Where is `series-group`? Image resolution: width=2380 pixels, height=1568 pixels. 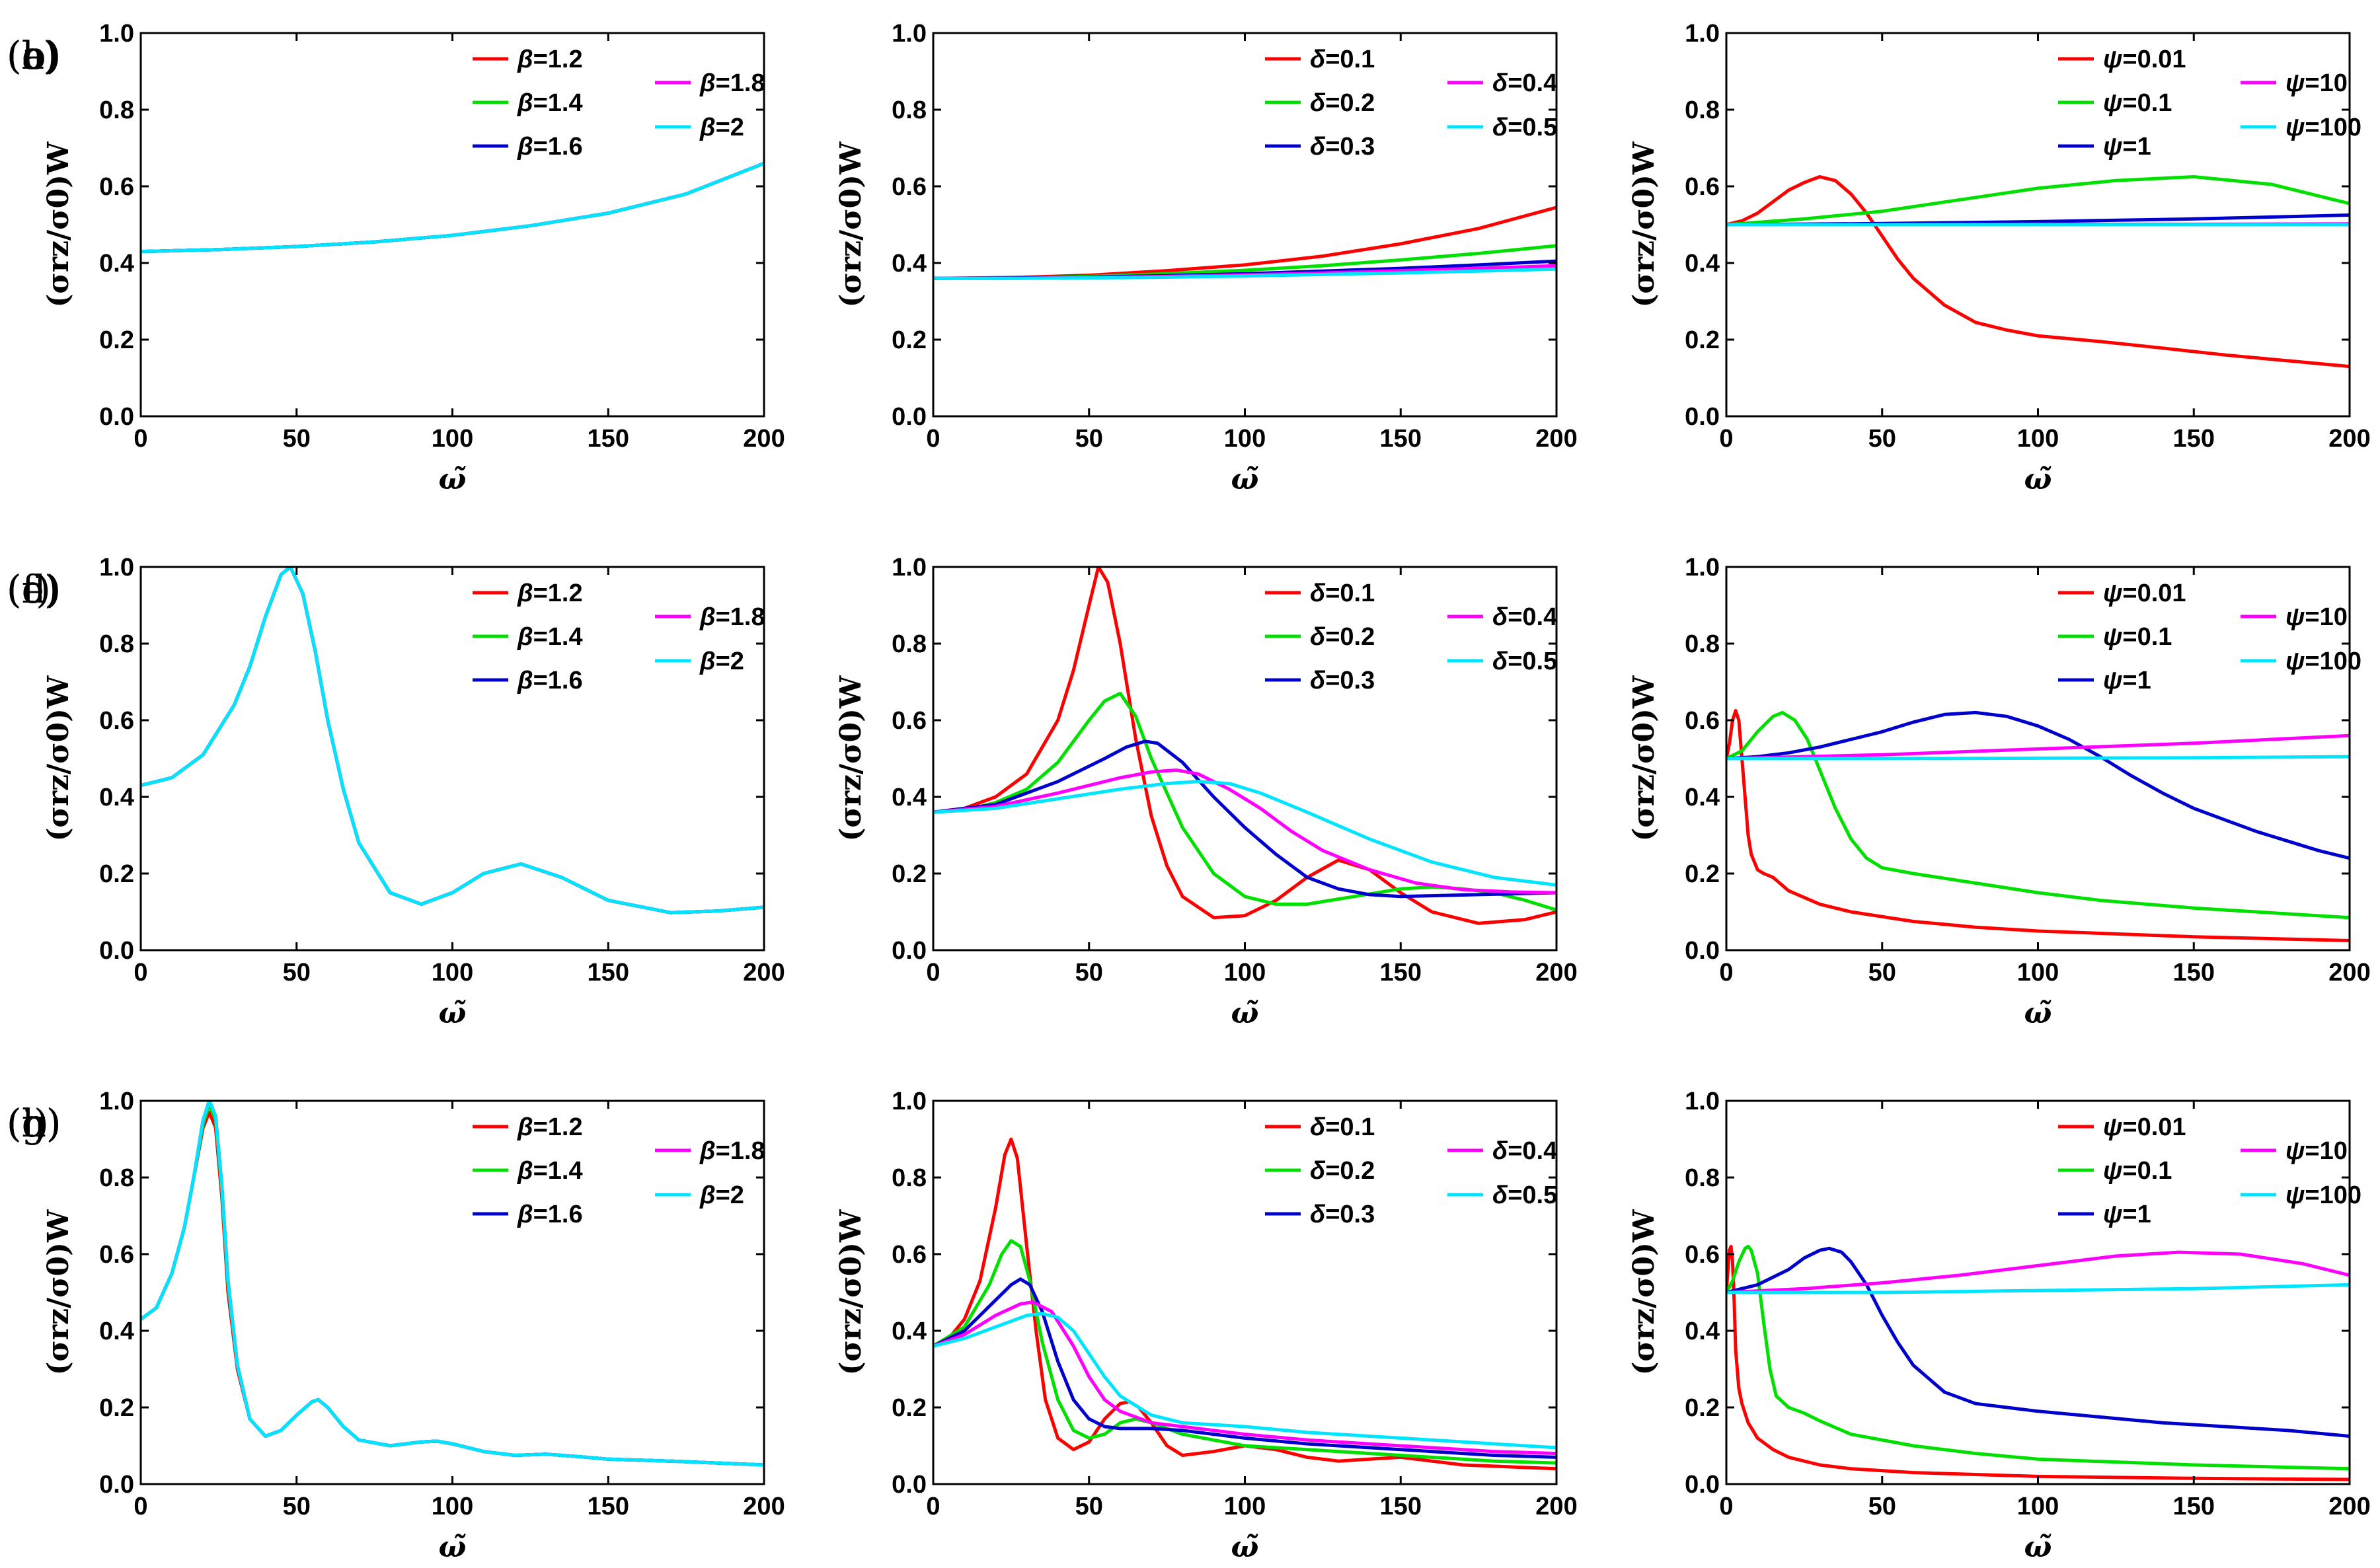
series-group is located at coordinates (452, 208).